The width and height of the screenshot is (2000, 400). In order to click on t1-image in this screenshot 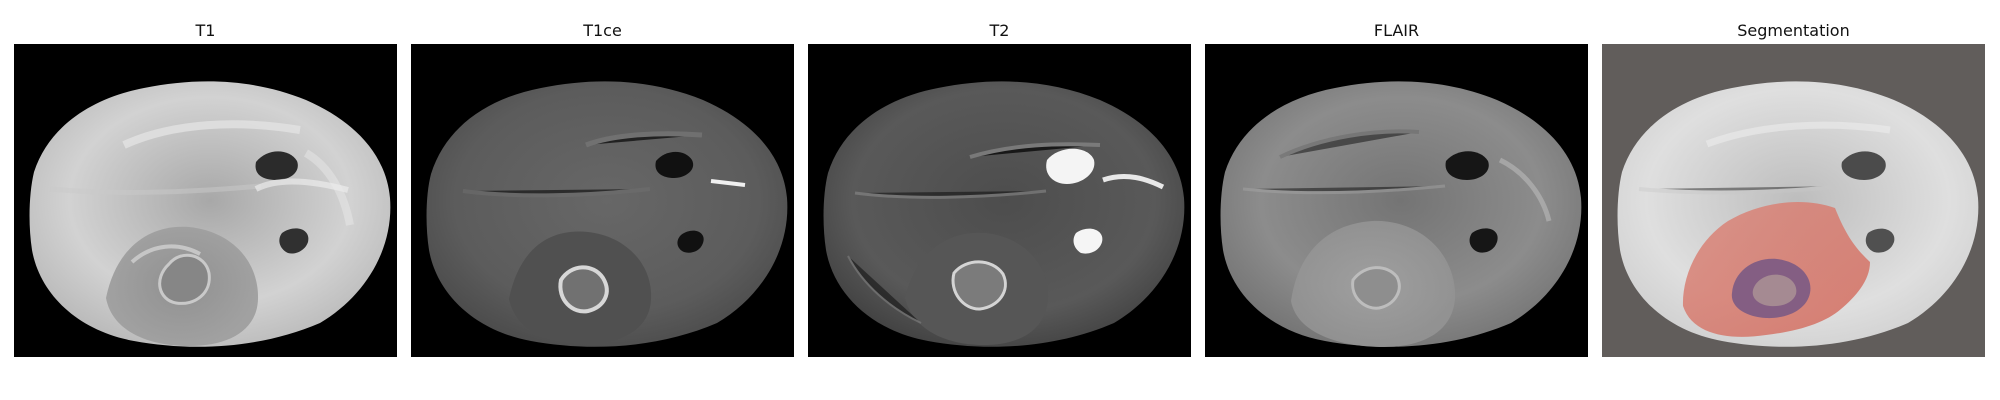, I will do `click(205, 200)`.